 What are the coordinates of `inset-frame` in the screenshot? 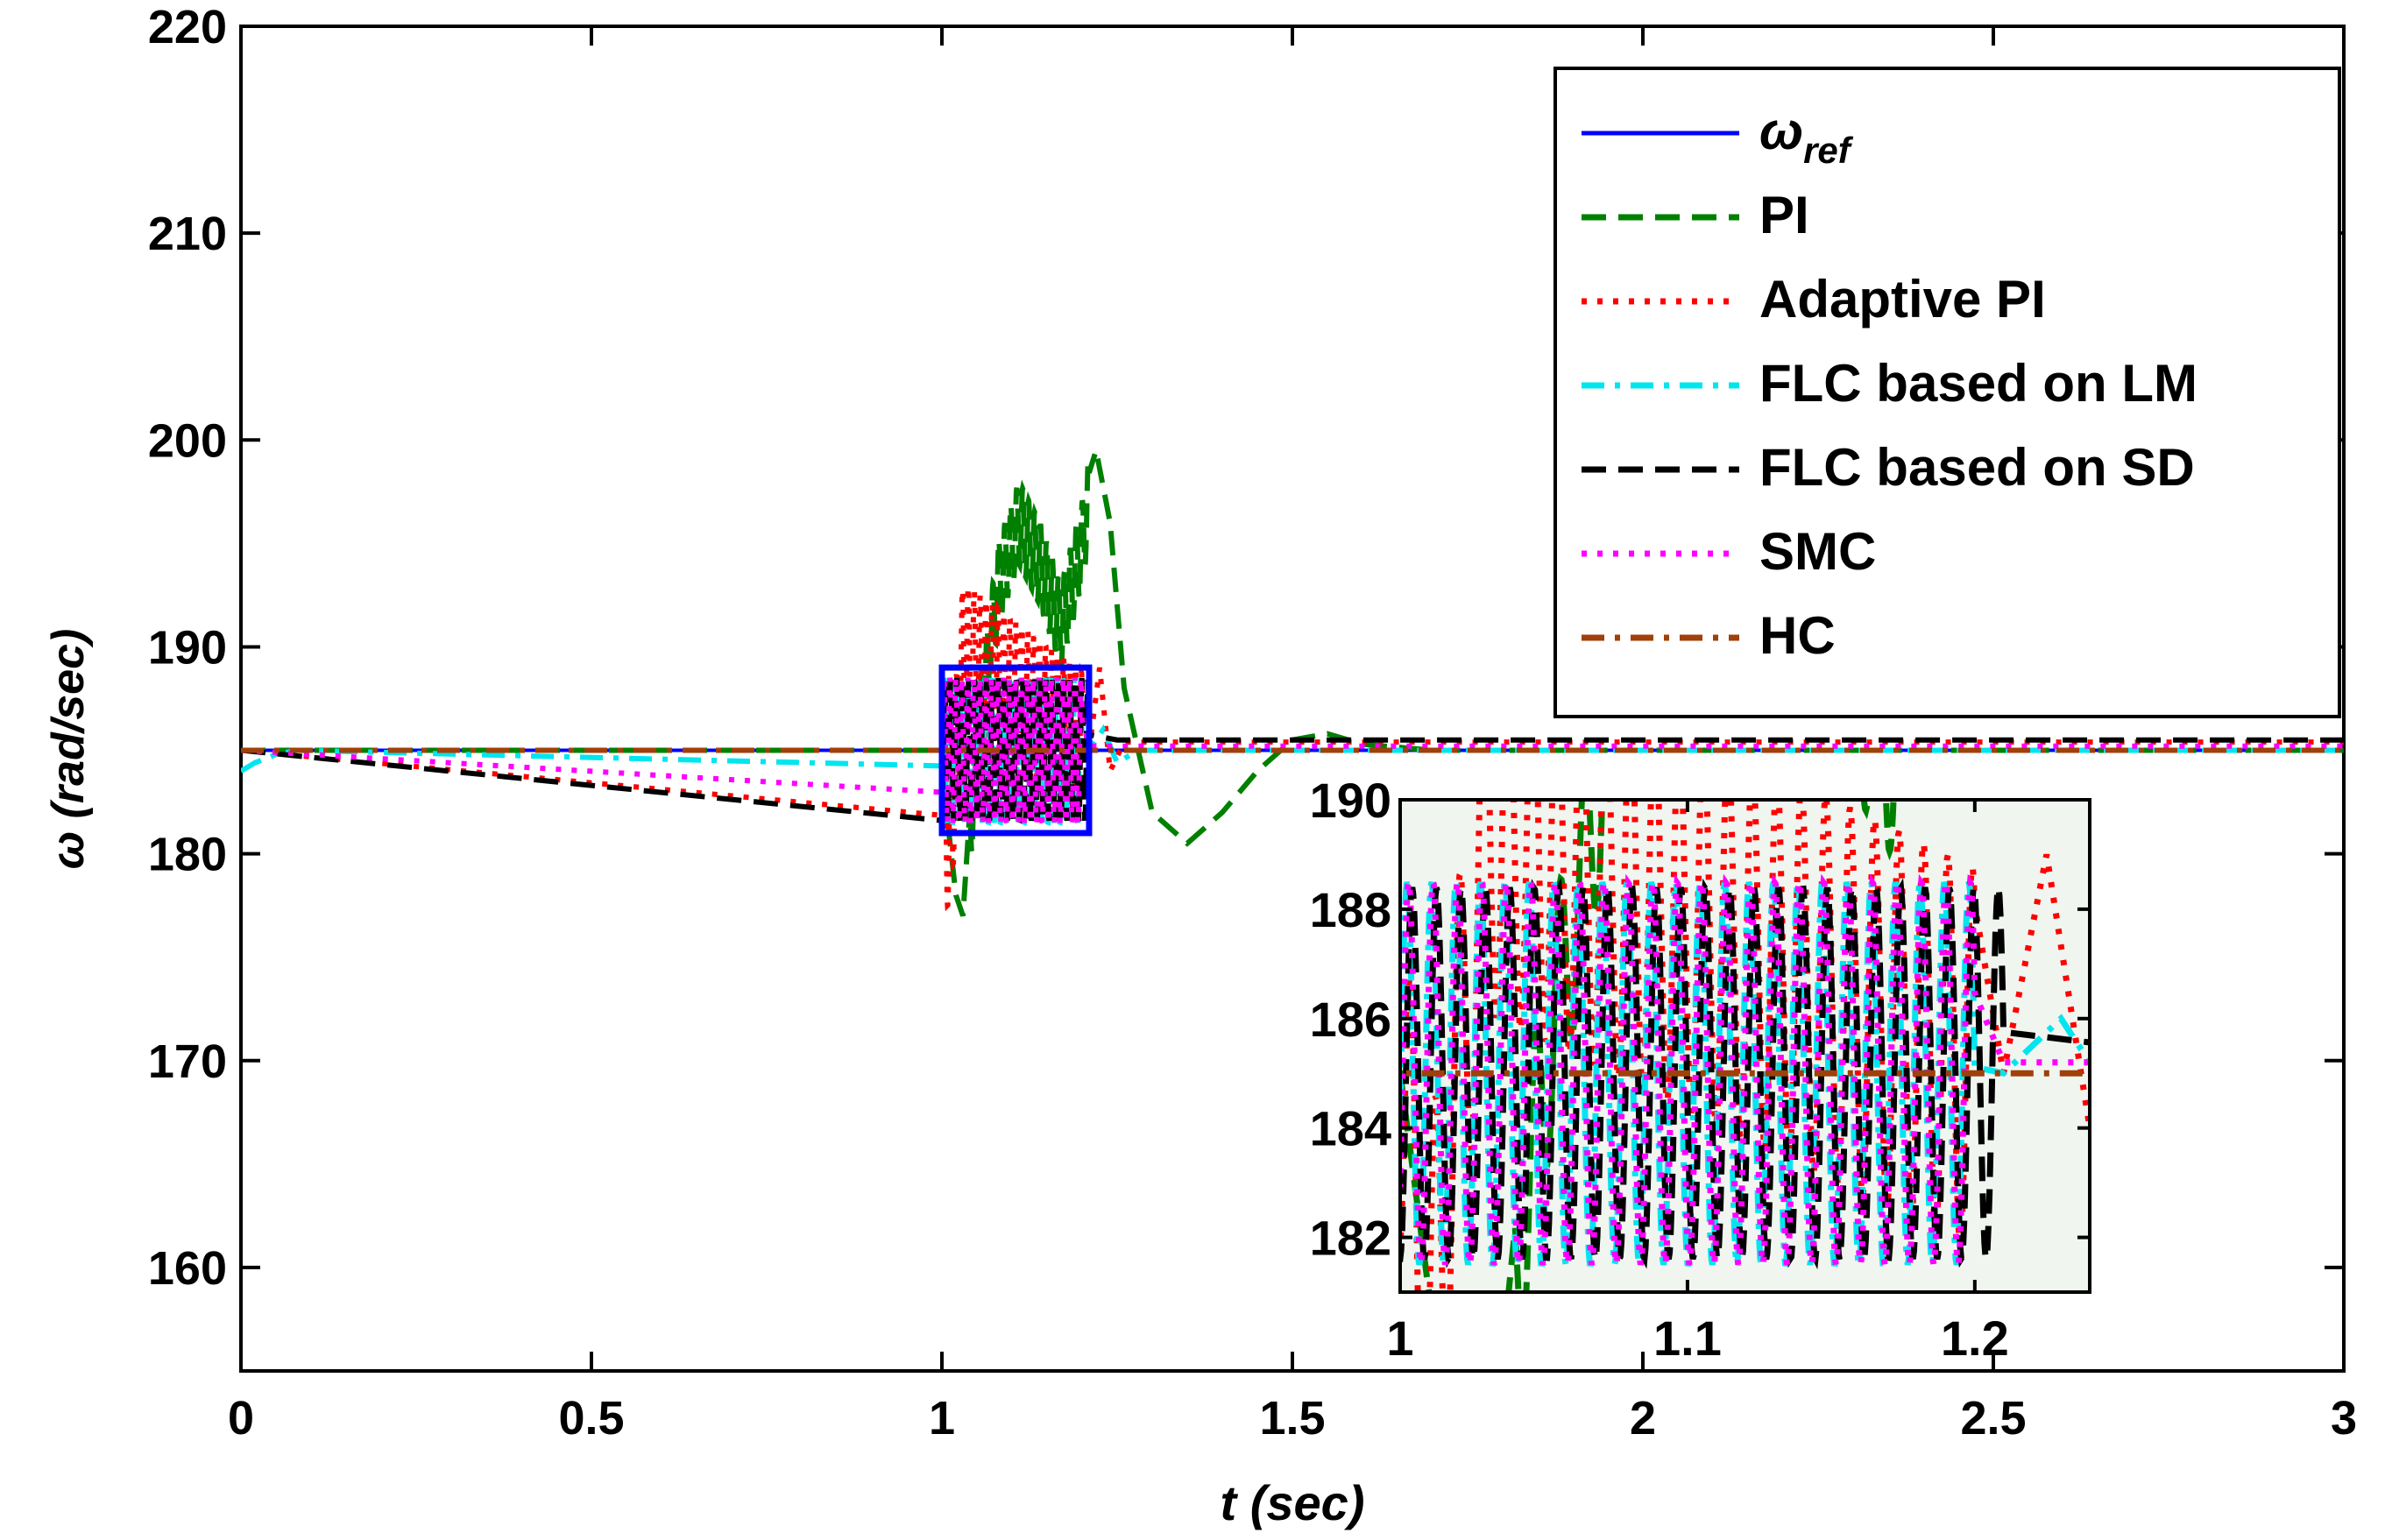 It's located at (1744, 1046).